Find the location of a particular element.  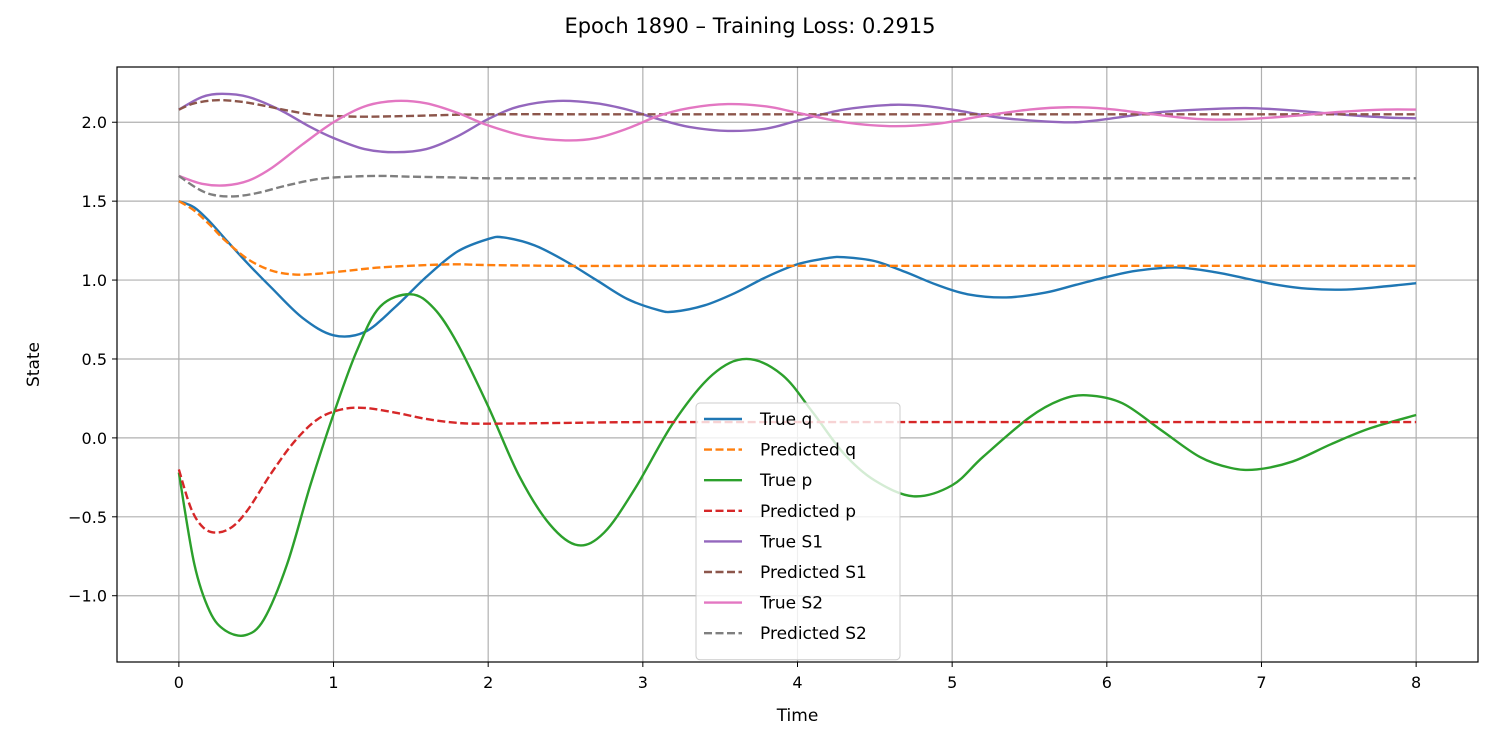

legend-label: Predicted q is located at coordinates (808, 451).